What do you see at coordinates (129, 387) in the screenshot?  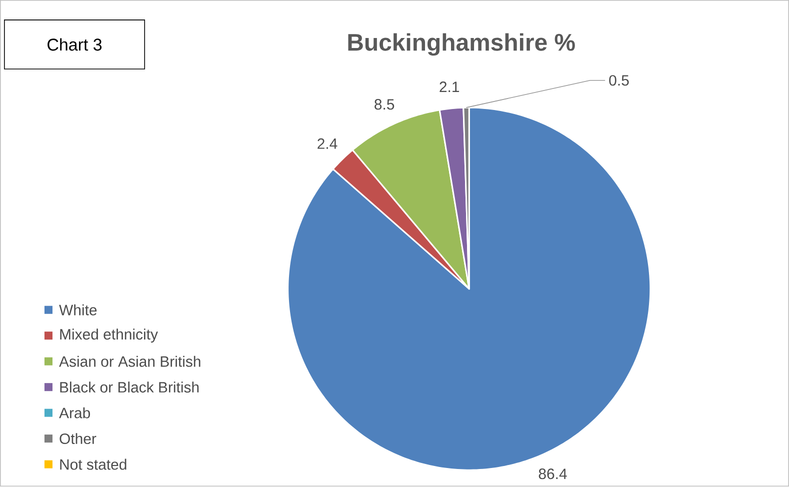 I see `legend-label: Black or Black British` at bounding box center [129, 387].